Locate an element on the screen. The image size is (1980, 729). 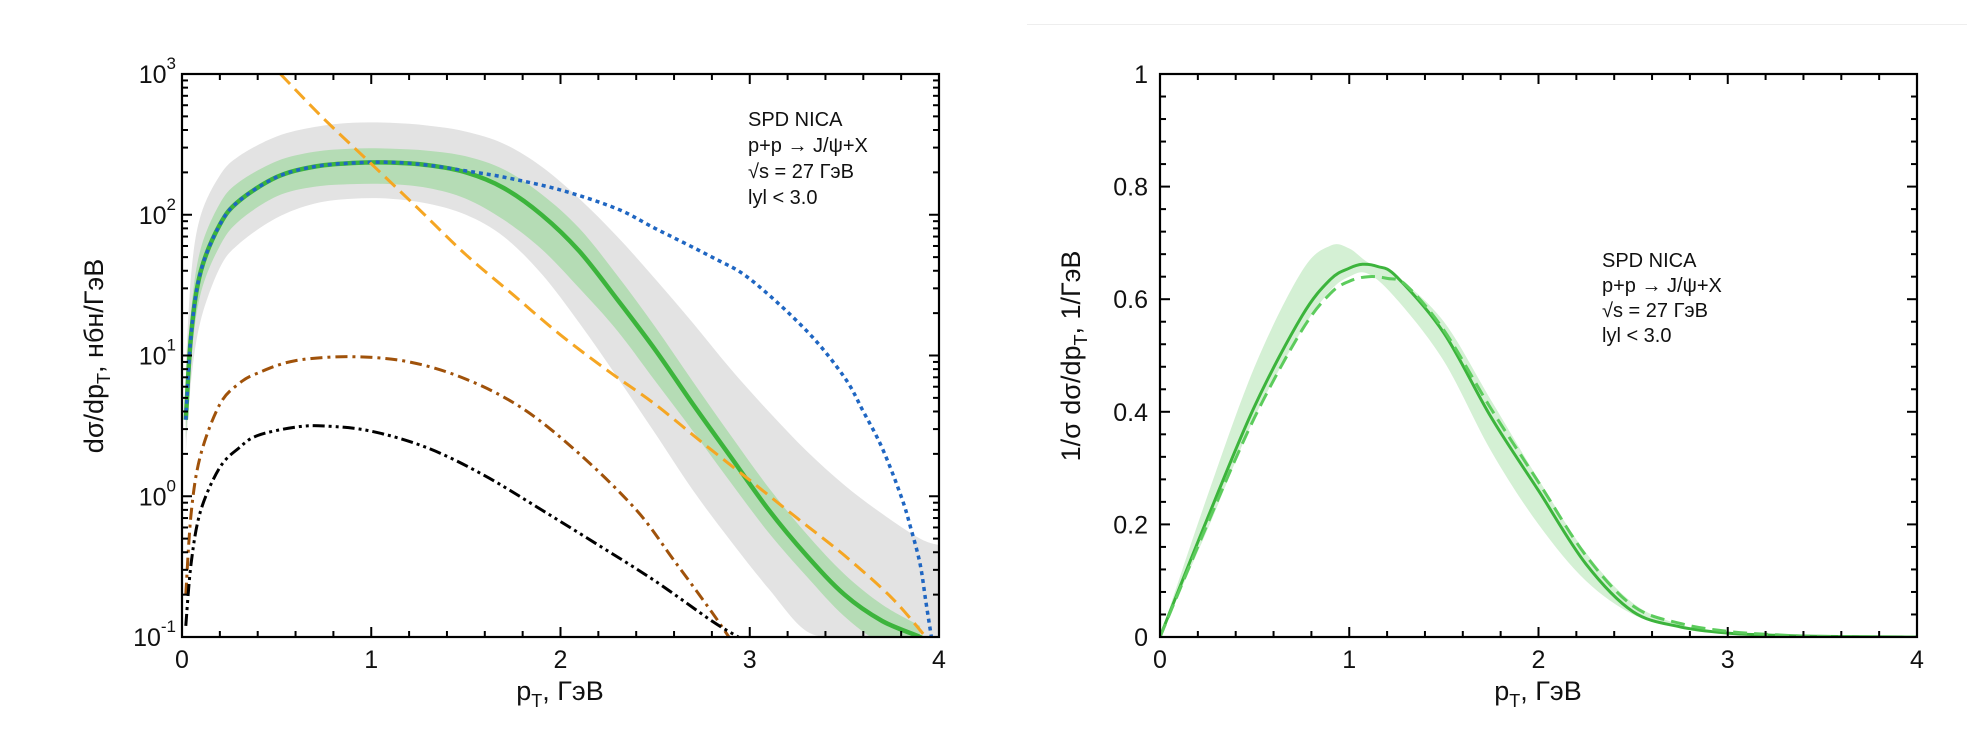
right-annotation-line-2: p+p → J/ψ+X is located at coordinates (1662, 286).